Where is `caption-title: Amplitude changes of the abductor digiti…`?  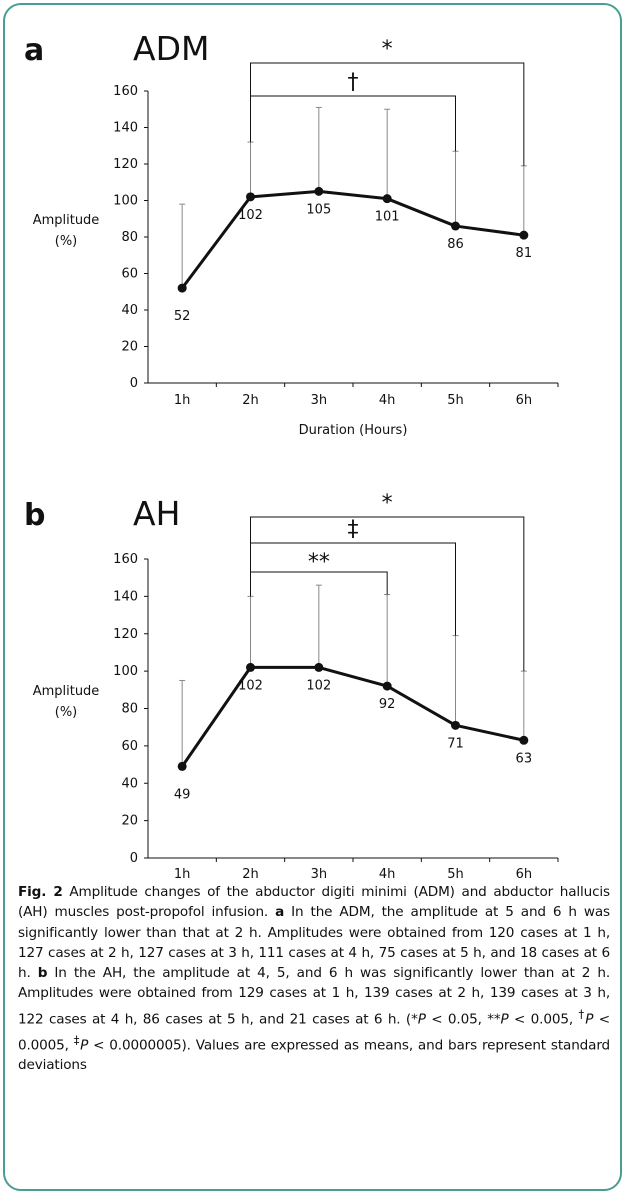
caption-title: Amplitude changes of the abductor digiti… is located at coordinates (314, 902).